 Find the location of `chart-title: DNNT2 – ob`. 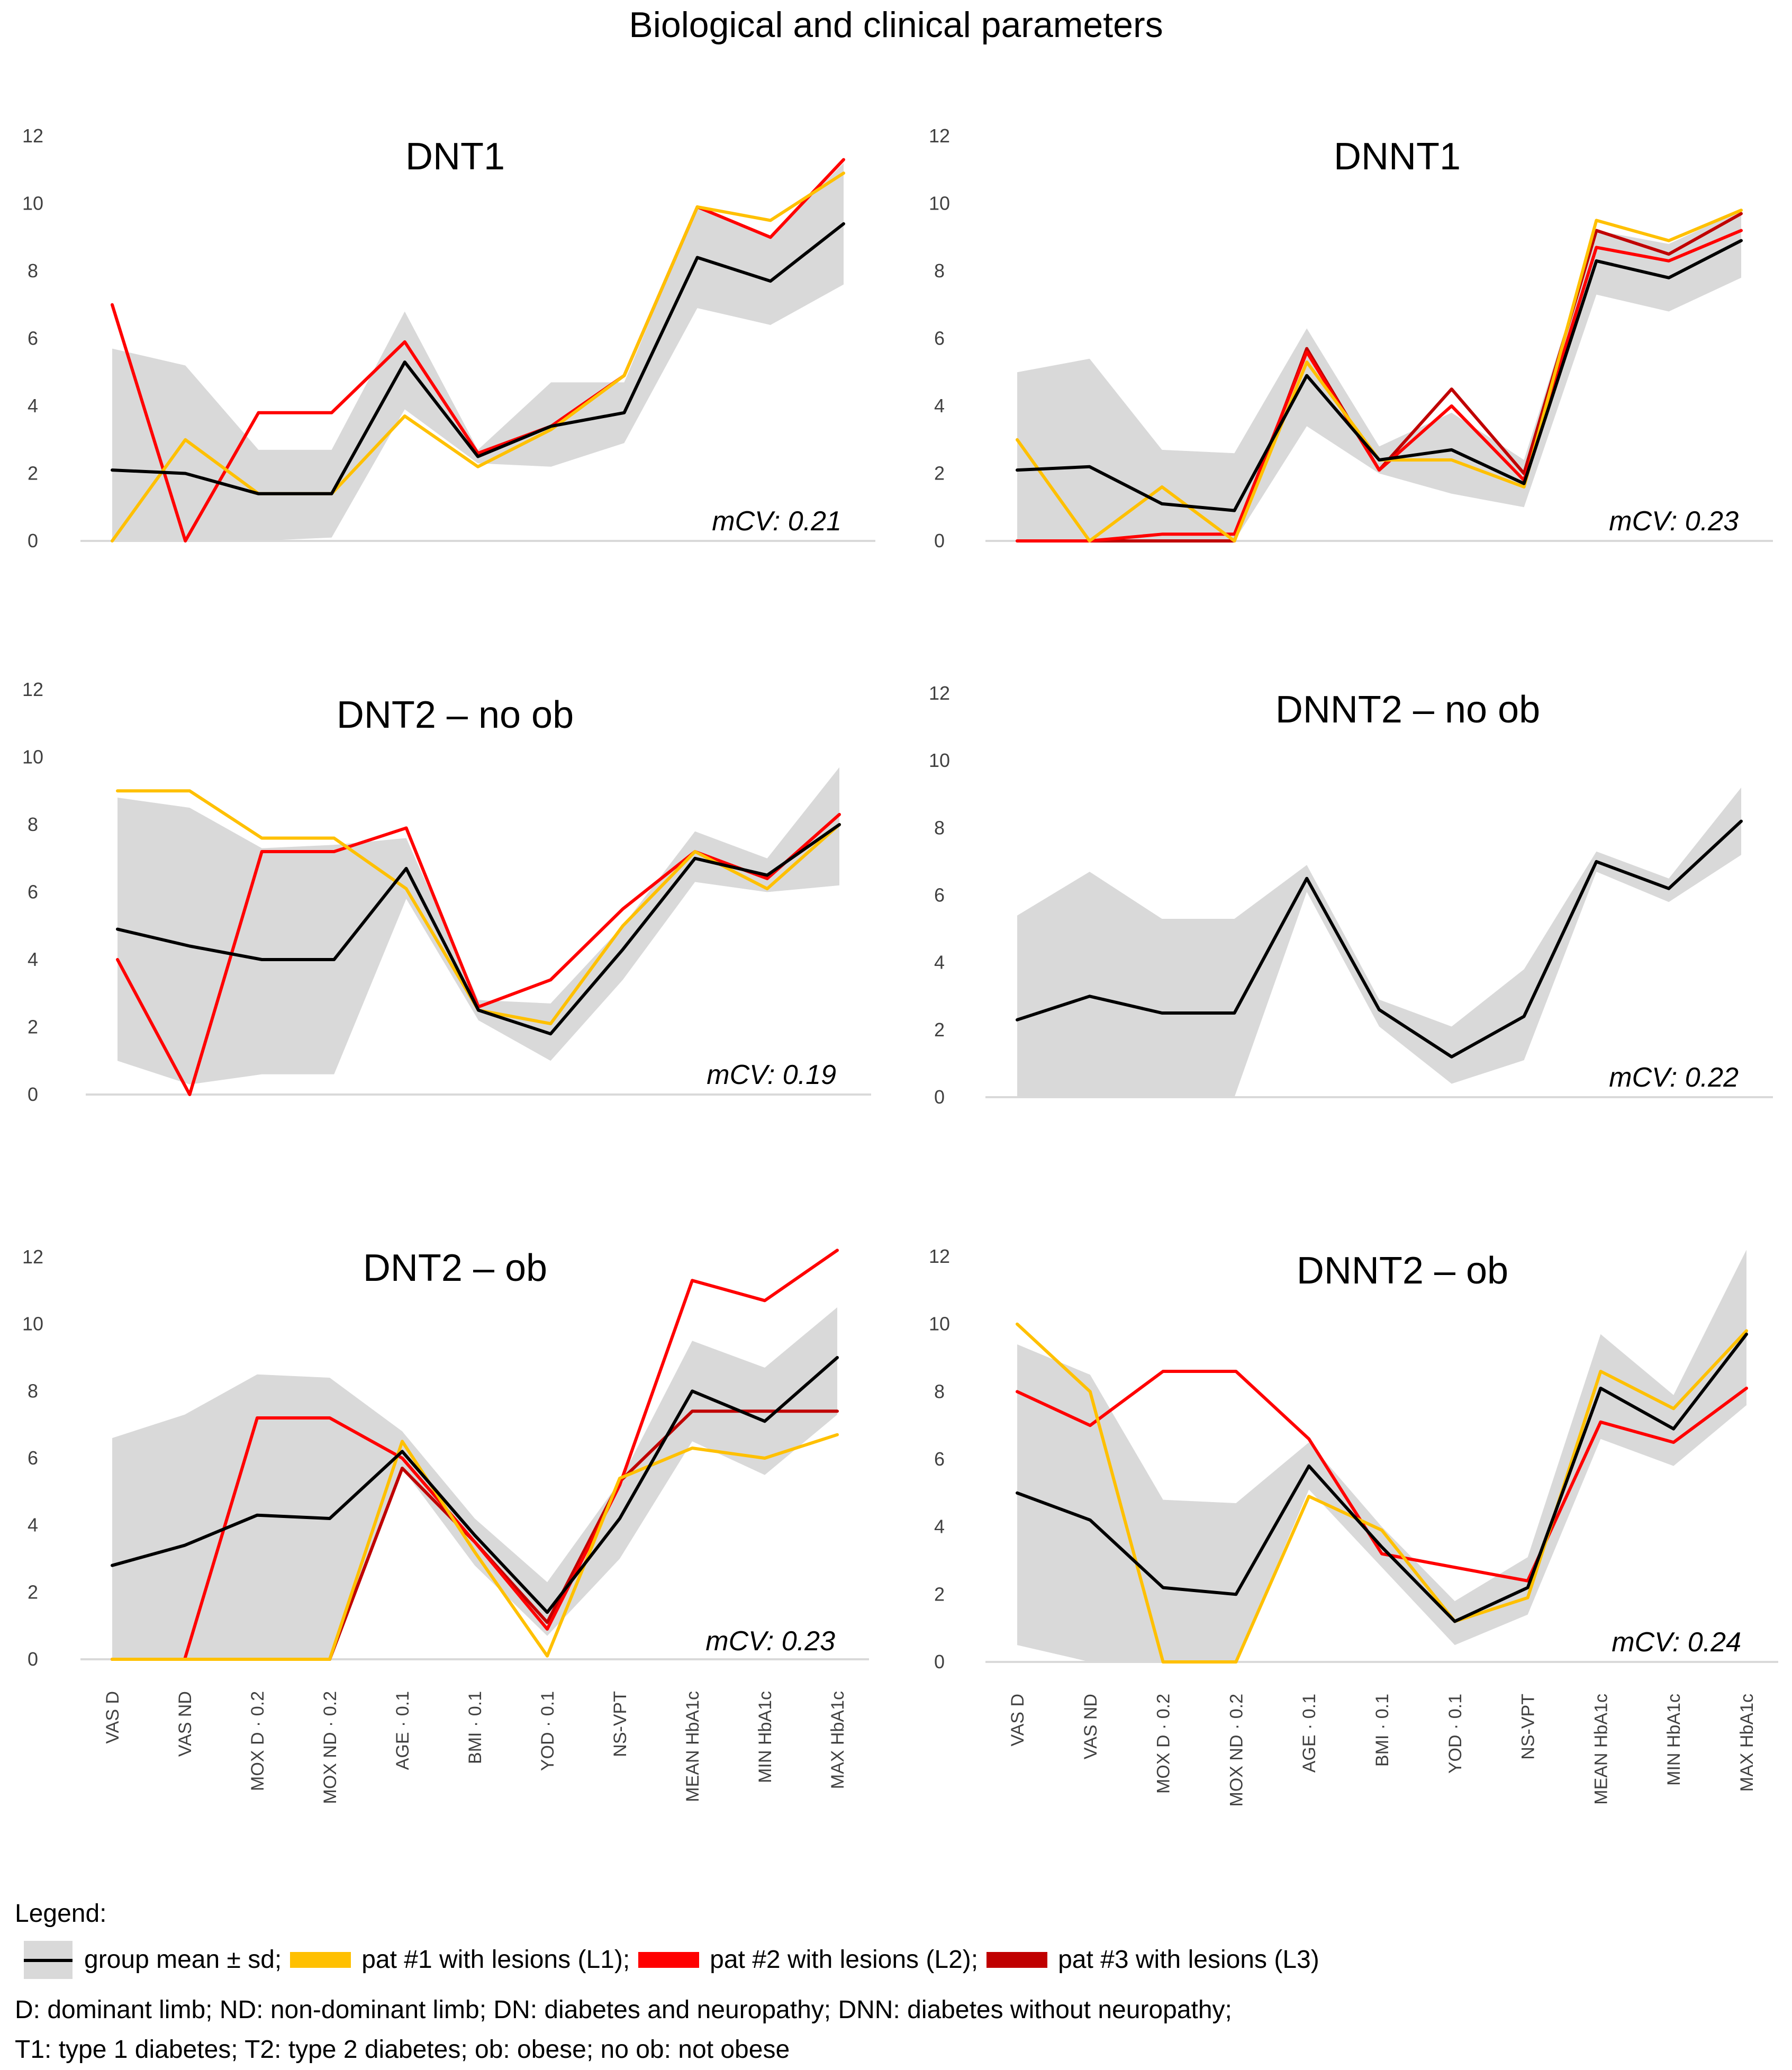

chart-title: DNNT2 – ob is located at coordinates (1402, 1271).